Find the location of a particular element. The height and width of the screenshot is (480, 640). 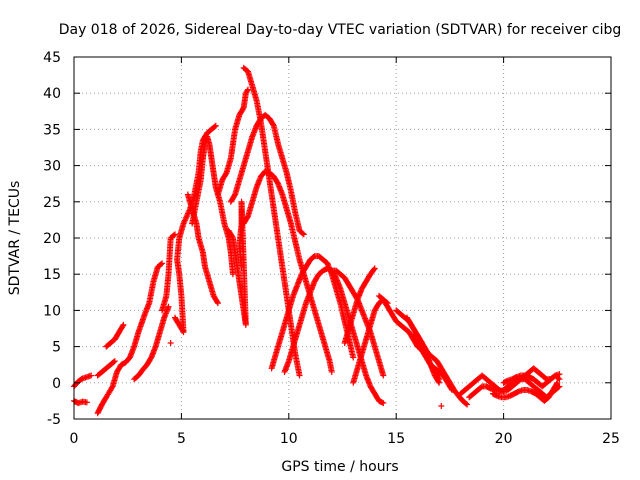

x-axis-label: GPS time / hours is located at coordinates (339, 467).